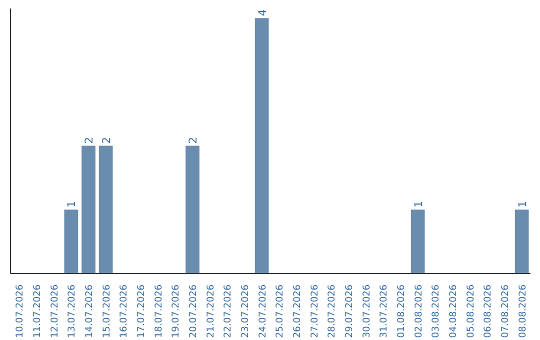 The image size is (540, 340). What do you see at coordinates (54, 311) in the screenshot?
I see `x-tick-label: 12.07.2026` at bounding box center [54, 311].